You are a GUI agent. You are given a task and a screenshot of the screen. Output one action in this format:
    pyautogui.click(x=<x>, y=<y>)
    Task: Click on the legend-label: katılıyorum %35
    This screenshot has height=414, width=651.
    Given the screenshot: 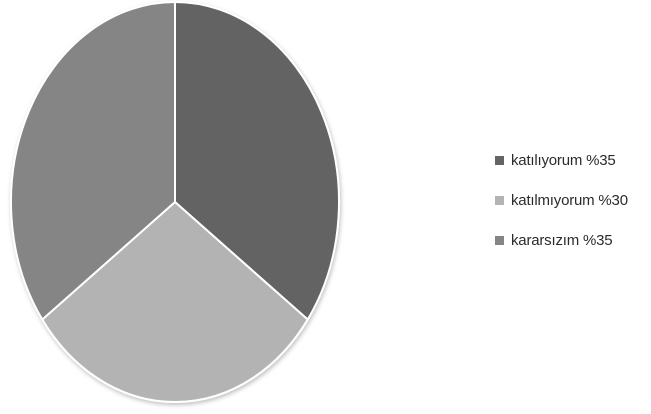 What is the action you would take?
    pyautogui.click(x=563, y=160)
    